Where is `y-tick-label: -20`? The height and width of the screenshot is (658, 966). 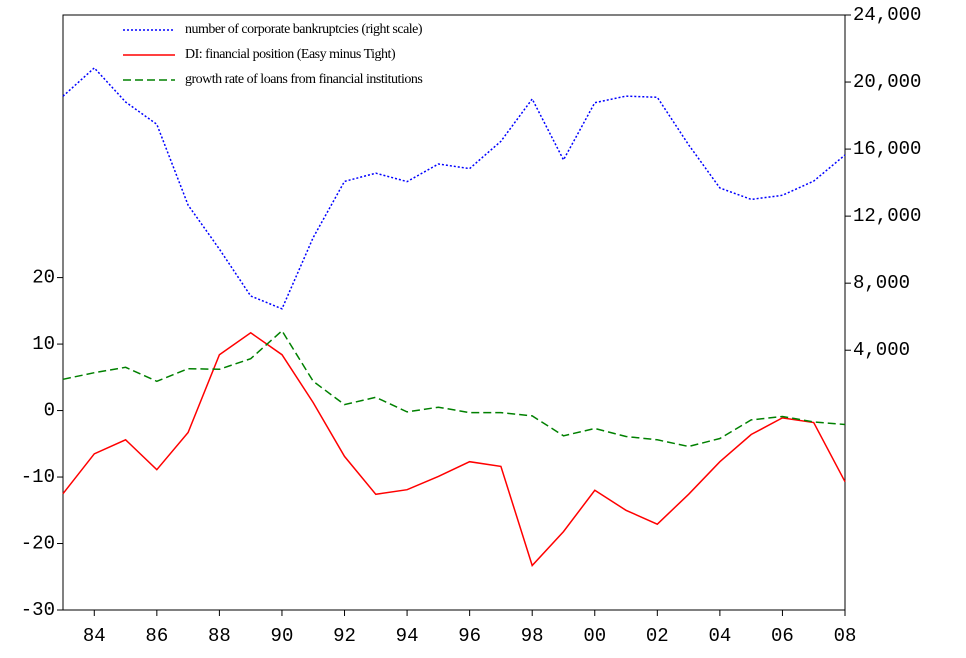 y-tick-label: -20 is located at coordinates (38, 544).